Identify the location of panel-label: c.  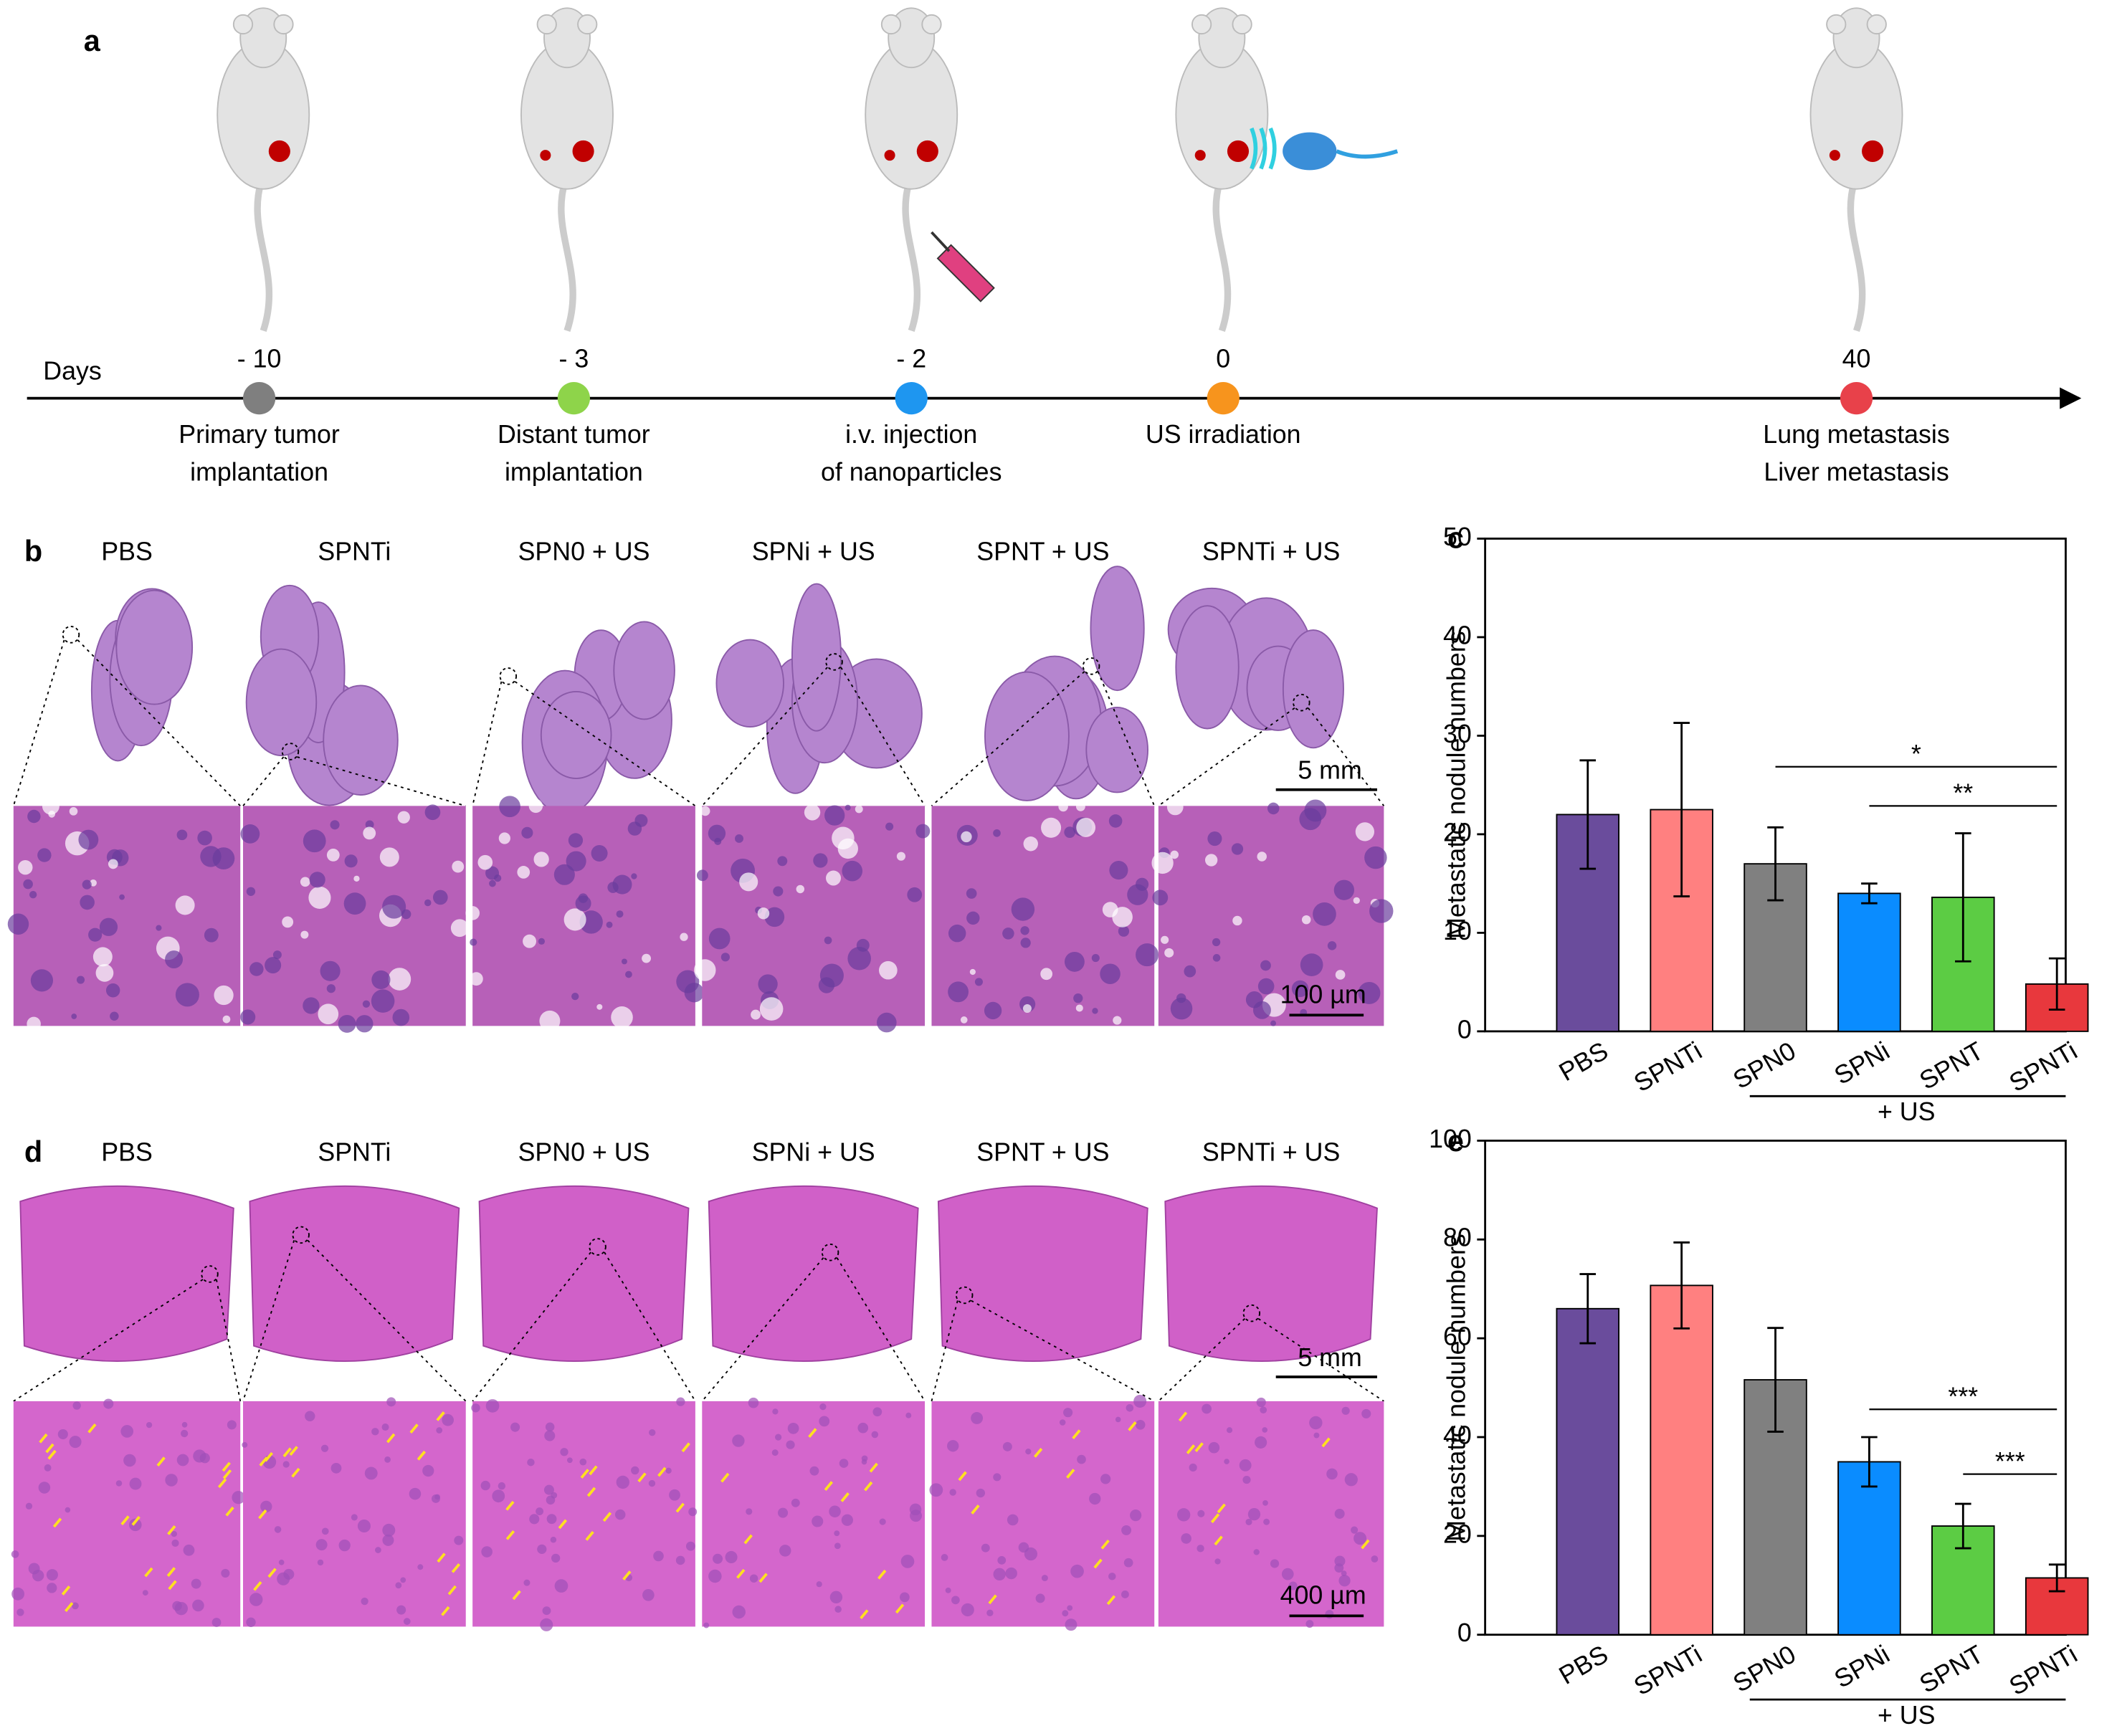
(1455, 537).